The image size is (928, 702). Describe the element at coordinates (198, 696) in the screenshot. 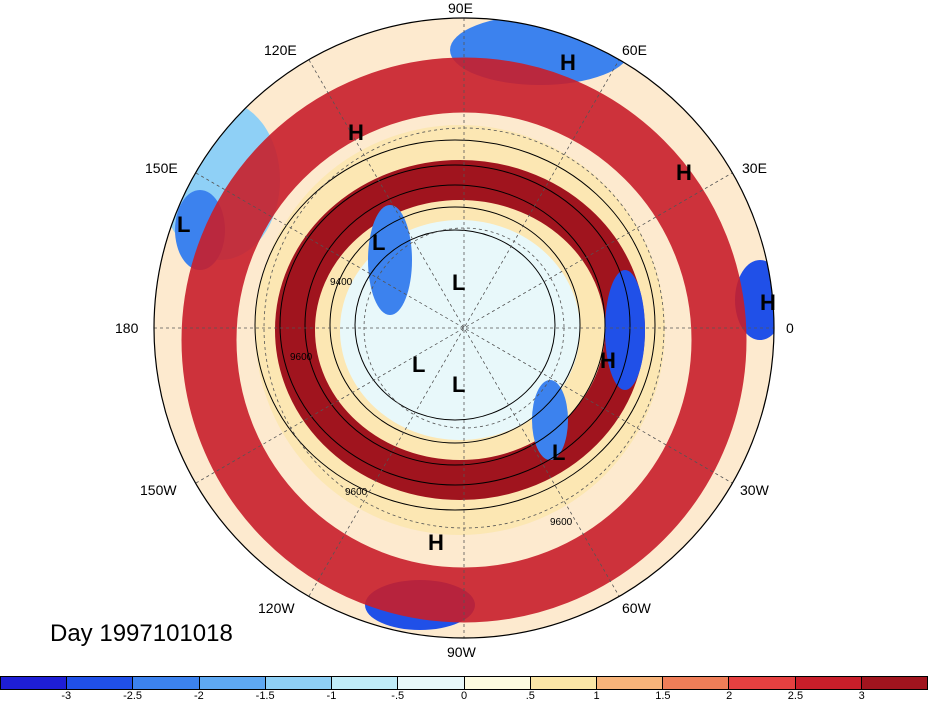

I see `colorbar-tick-label: -2` at that location.